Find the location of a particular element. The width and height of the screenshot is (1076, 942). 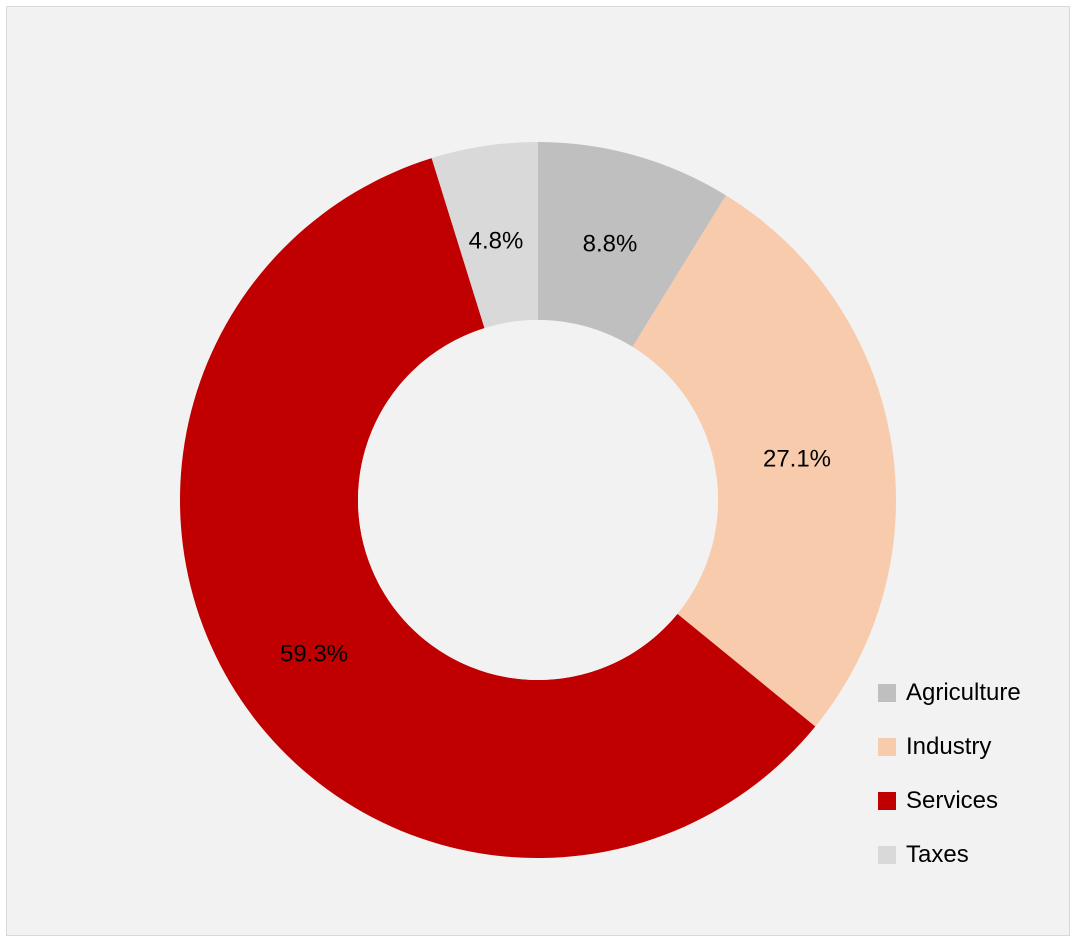

slice-agriculture is located at coordinates (632, 244).